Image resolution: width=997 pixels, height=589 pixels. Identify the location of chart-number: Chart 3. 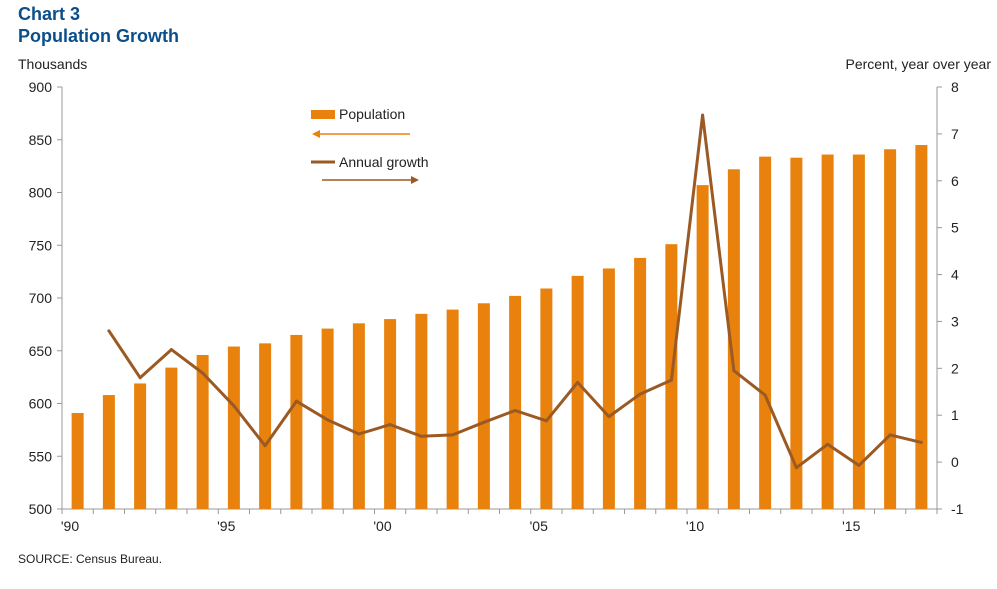
(49, 14).